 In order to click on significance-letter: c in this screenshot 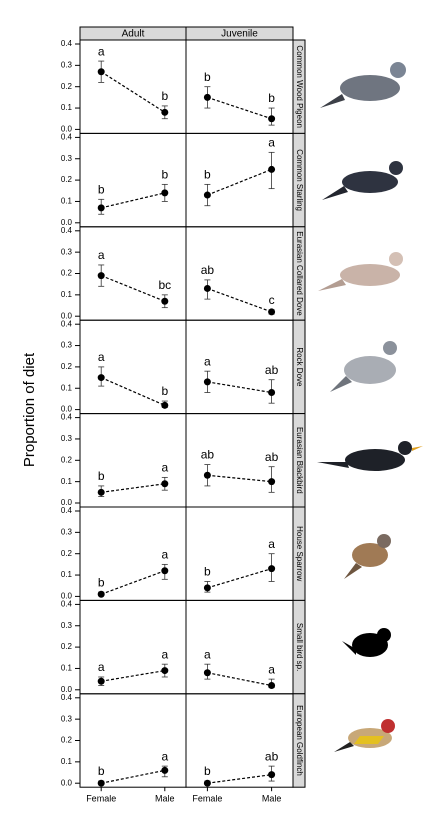, I will do `click(272, 300)`.